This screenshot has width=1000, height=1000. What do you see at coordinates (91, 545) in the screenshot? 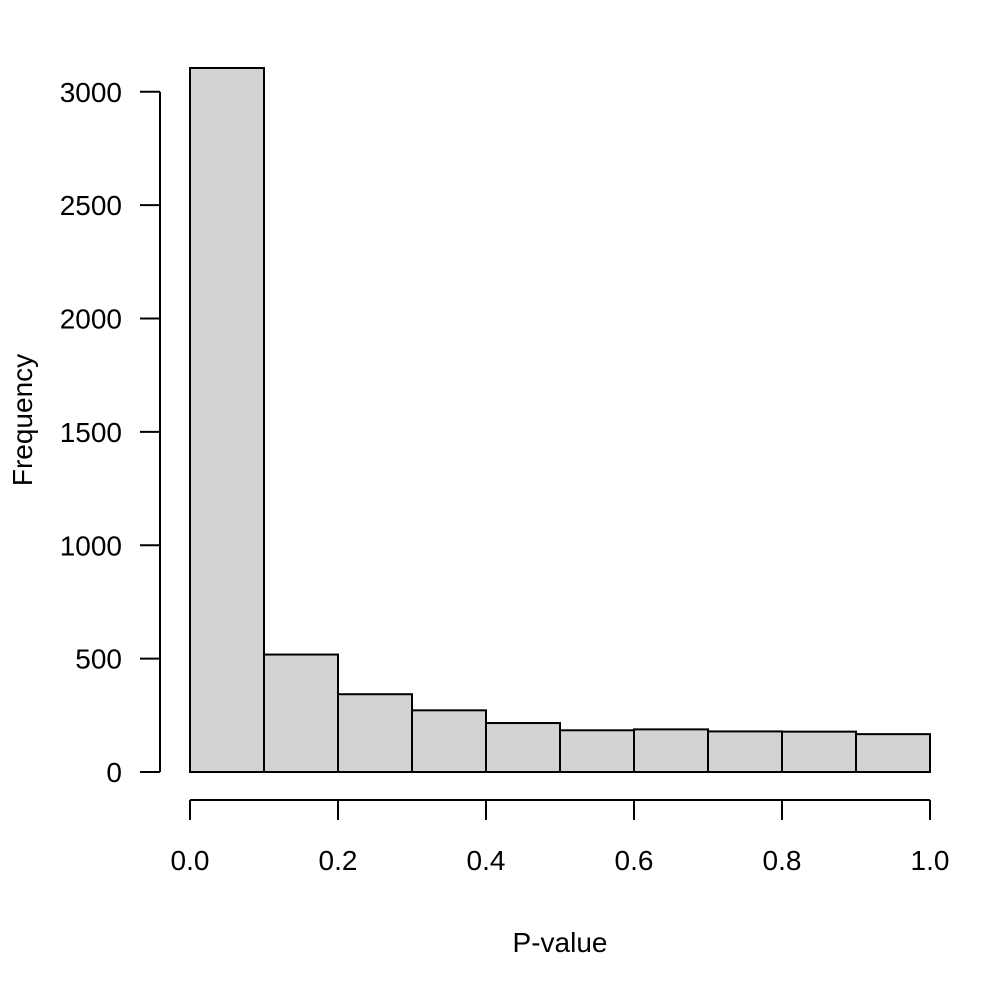
I see `y-tick-label: 1000` at bounding box center [91, 545].